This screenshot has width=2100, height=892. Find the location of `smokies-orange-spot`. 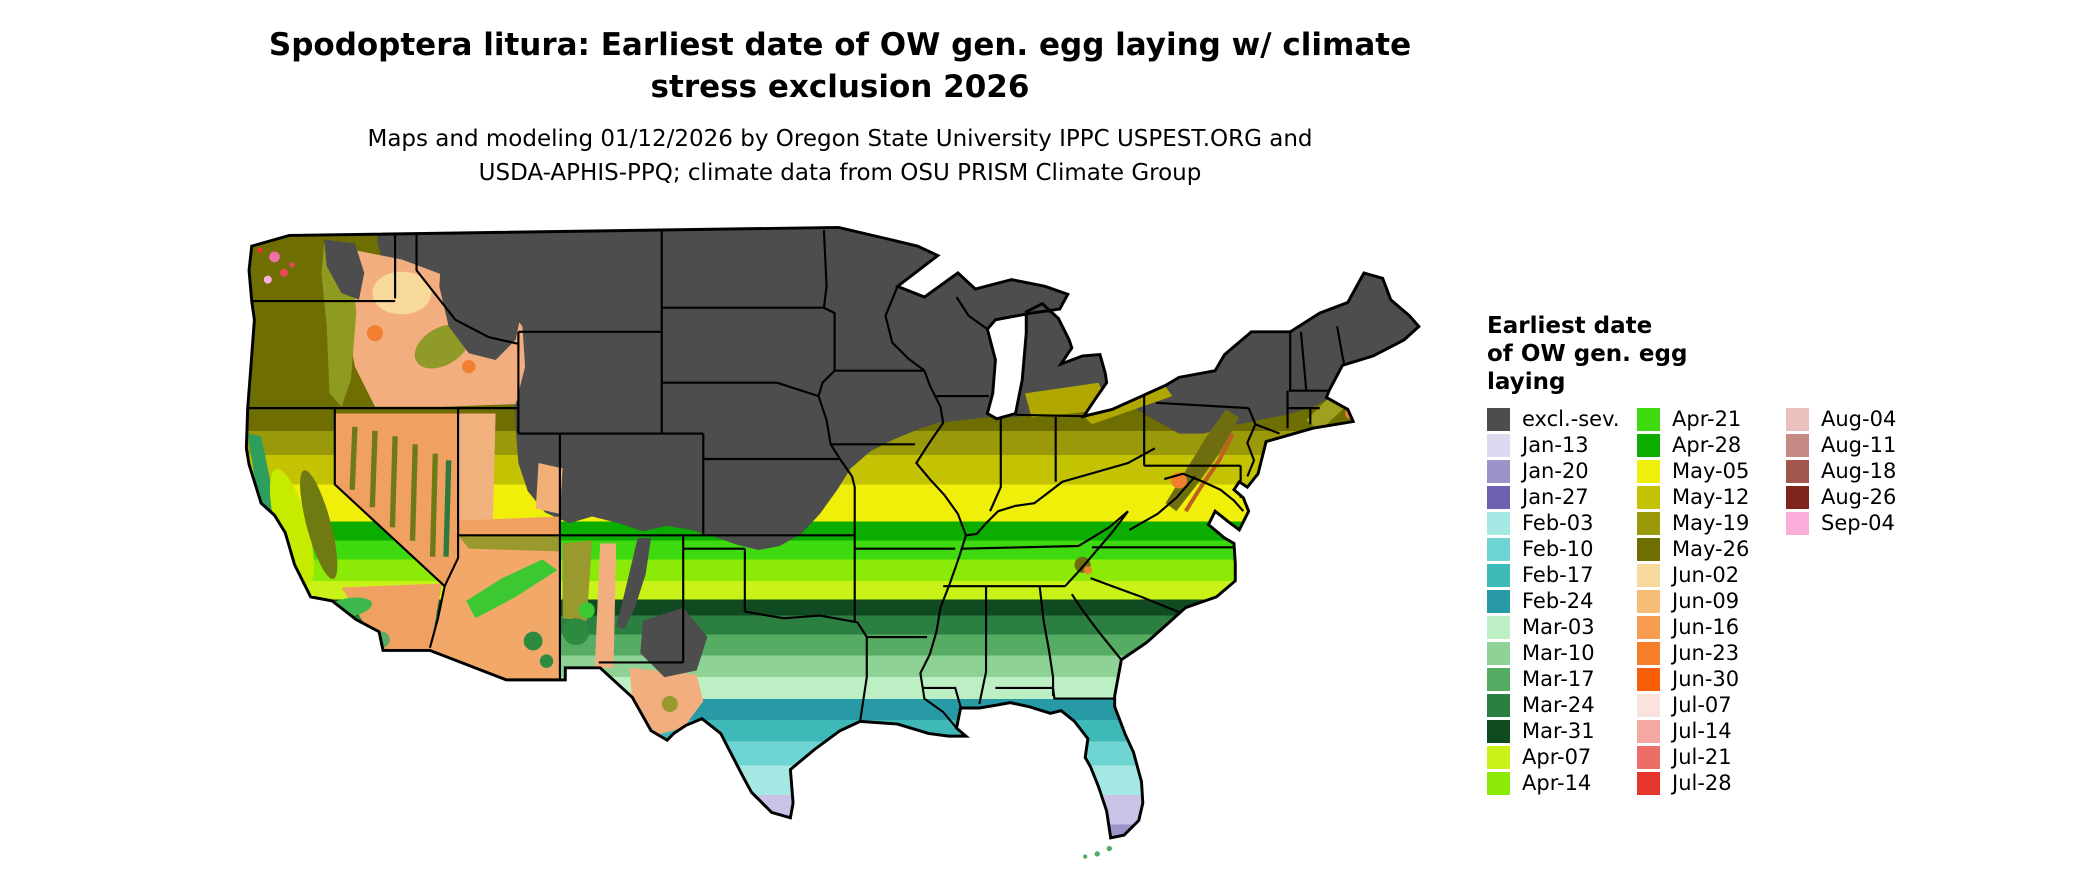

smokies-orange-spot is located at coordinates (1087, 570).